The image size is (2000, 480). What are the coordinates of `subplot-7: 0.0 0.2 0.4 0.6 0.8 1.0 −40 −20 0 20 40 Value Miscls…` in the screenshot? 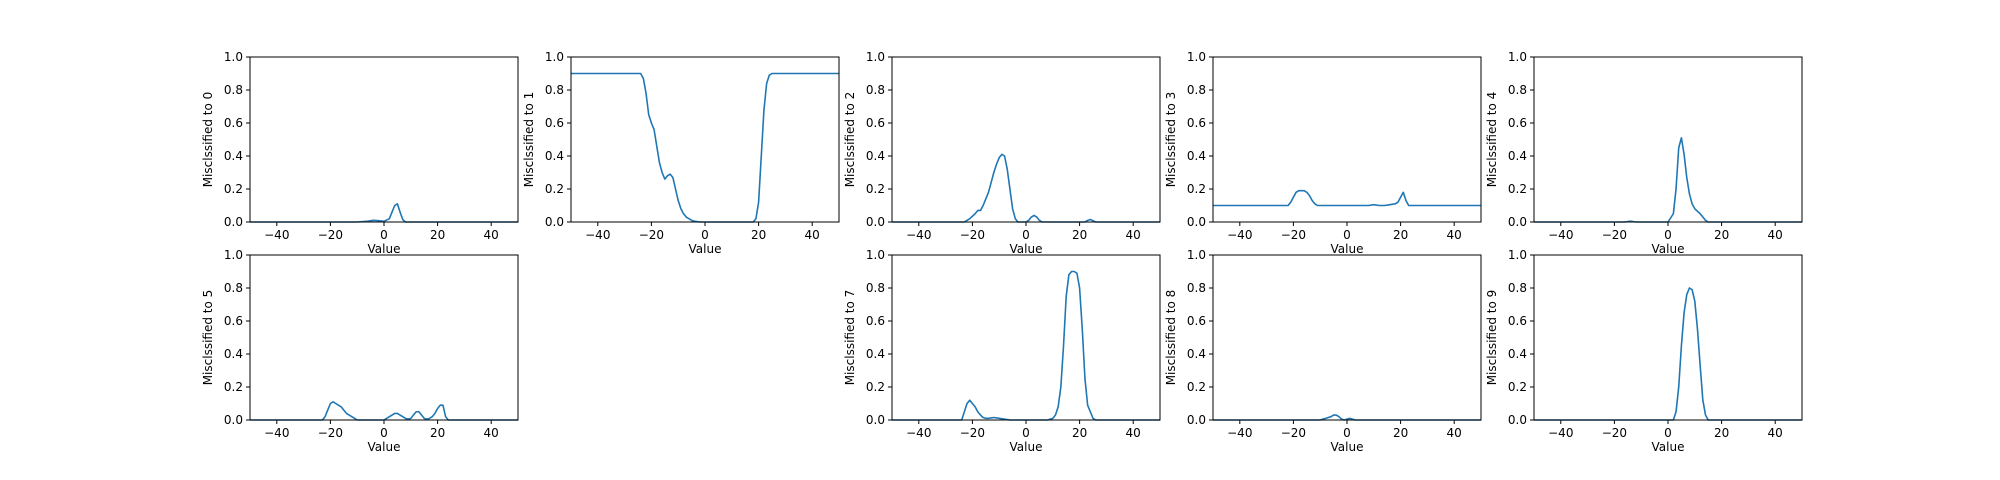 It's located at (1323, 351).